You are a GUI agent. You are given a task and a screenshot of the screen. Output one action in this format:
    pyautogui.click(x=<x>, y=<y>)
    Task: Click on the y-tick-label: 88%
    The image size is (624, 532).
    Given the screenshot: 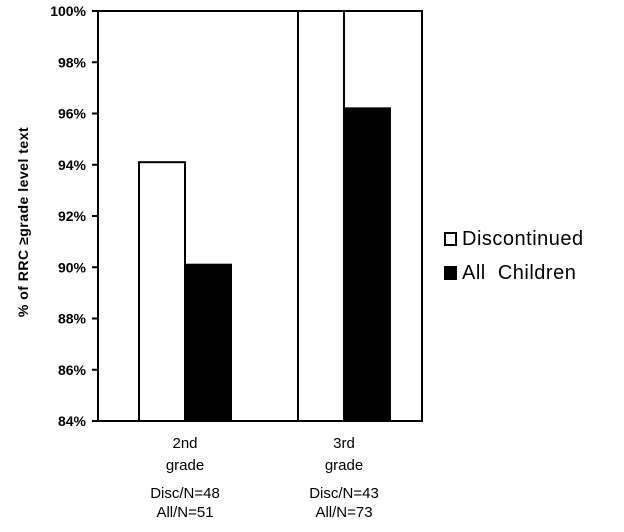 What is the action you would take?
    pyautogui.click(x=72, y=319)
    